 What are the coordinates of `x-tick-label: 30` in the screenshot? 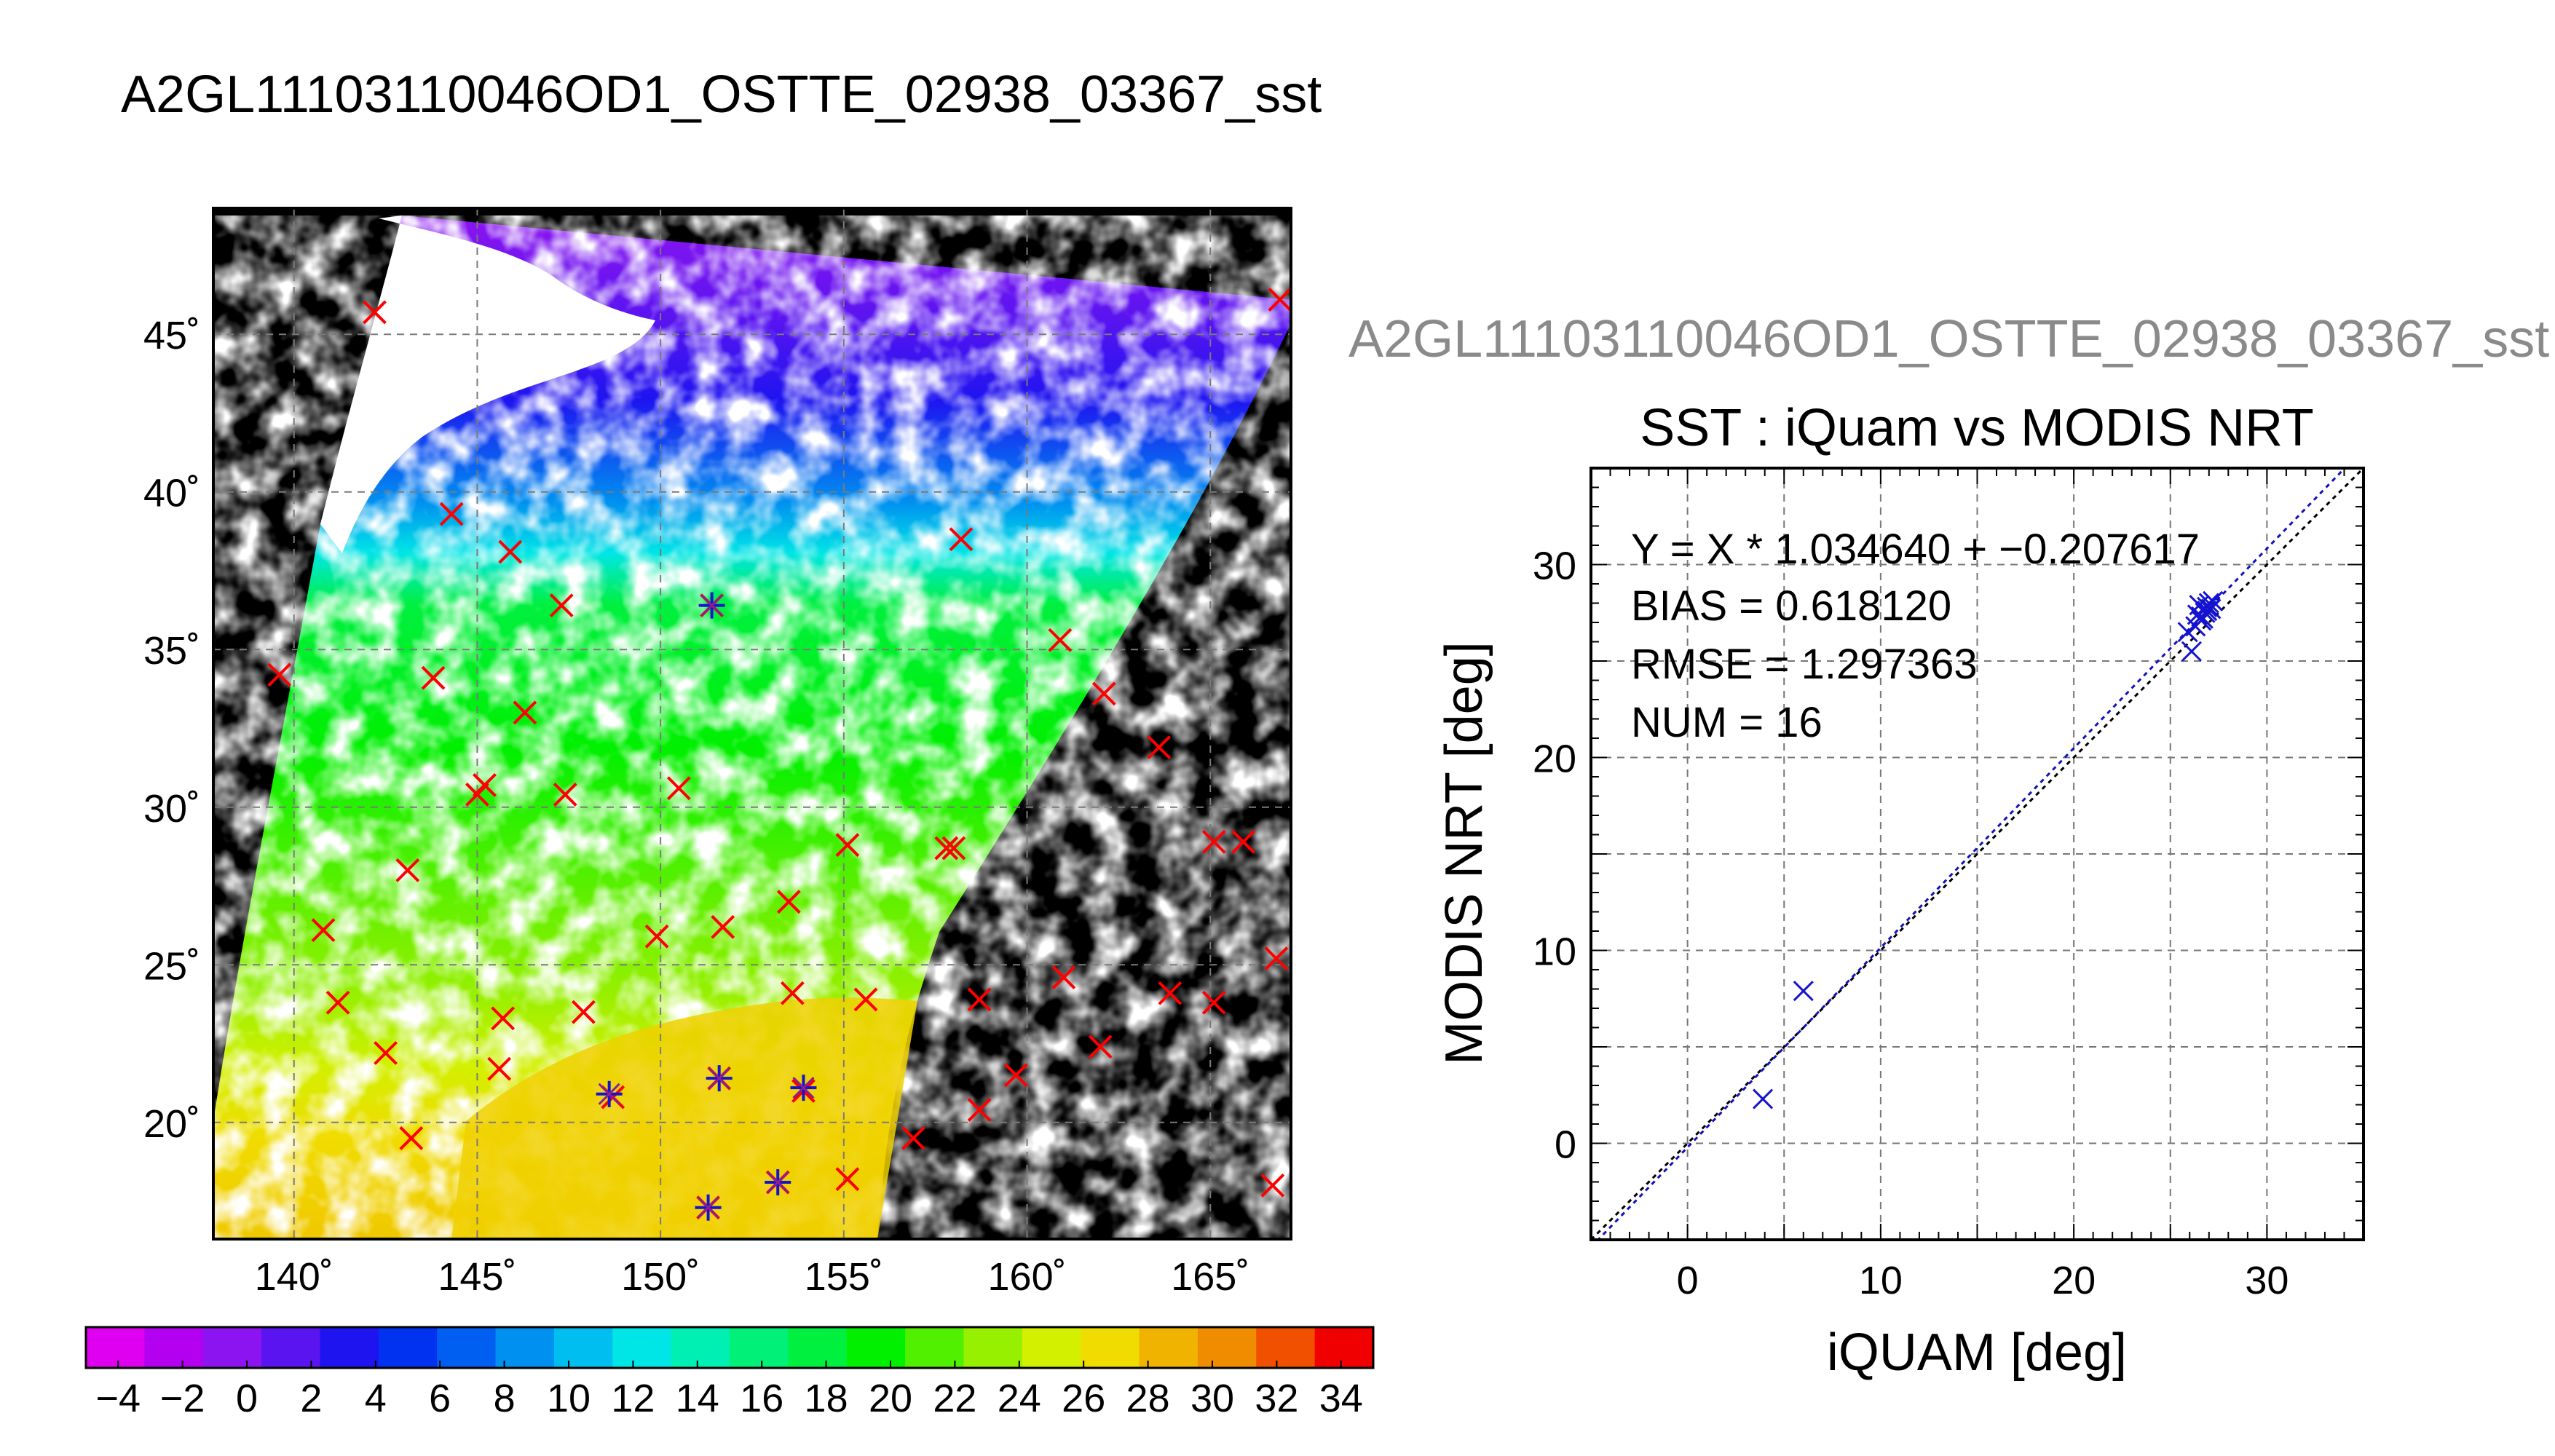 It's located at (2267, 1280).